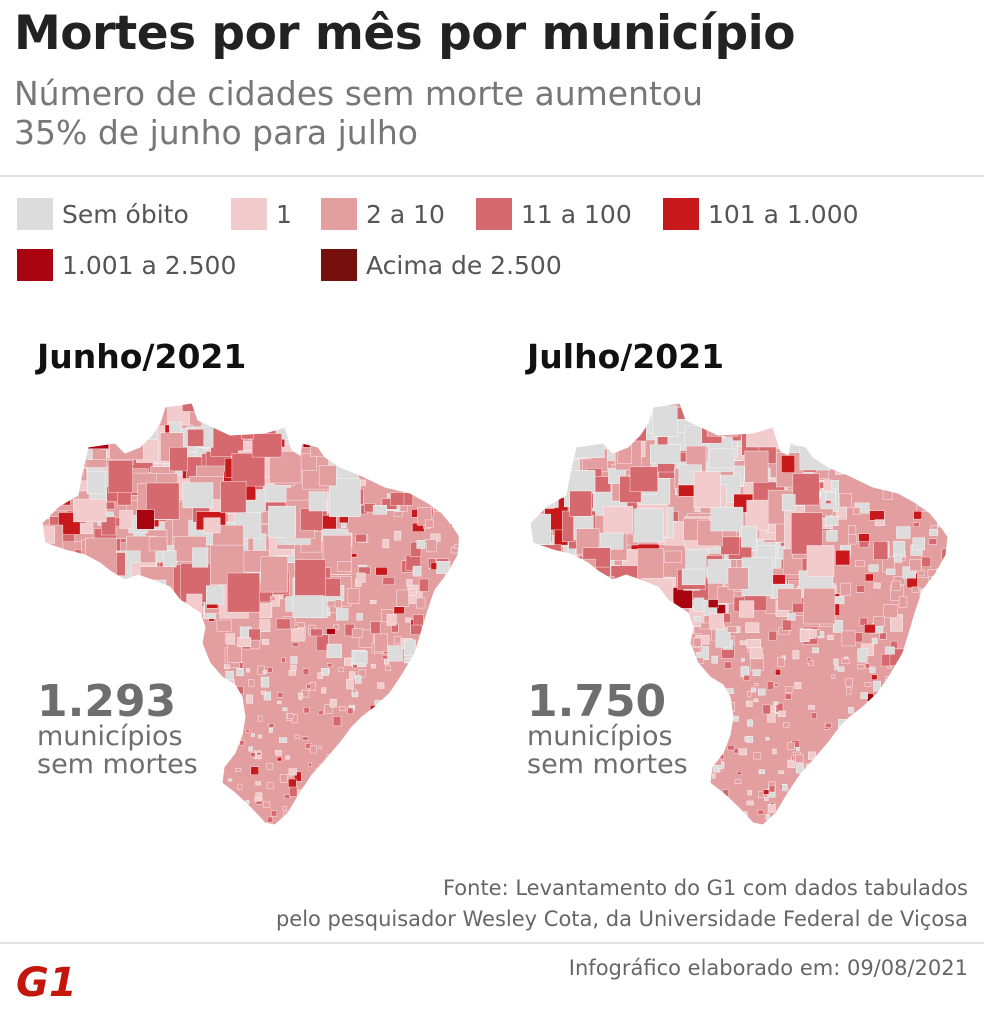 The height and width of the screenshot is (1018, 984). Describe the element at coordinates (783, 214) in the screenshot. I see `legend-label: 101 a 1.000` at that location.